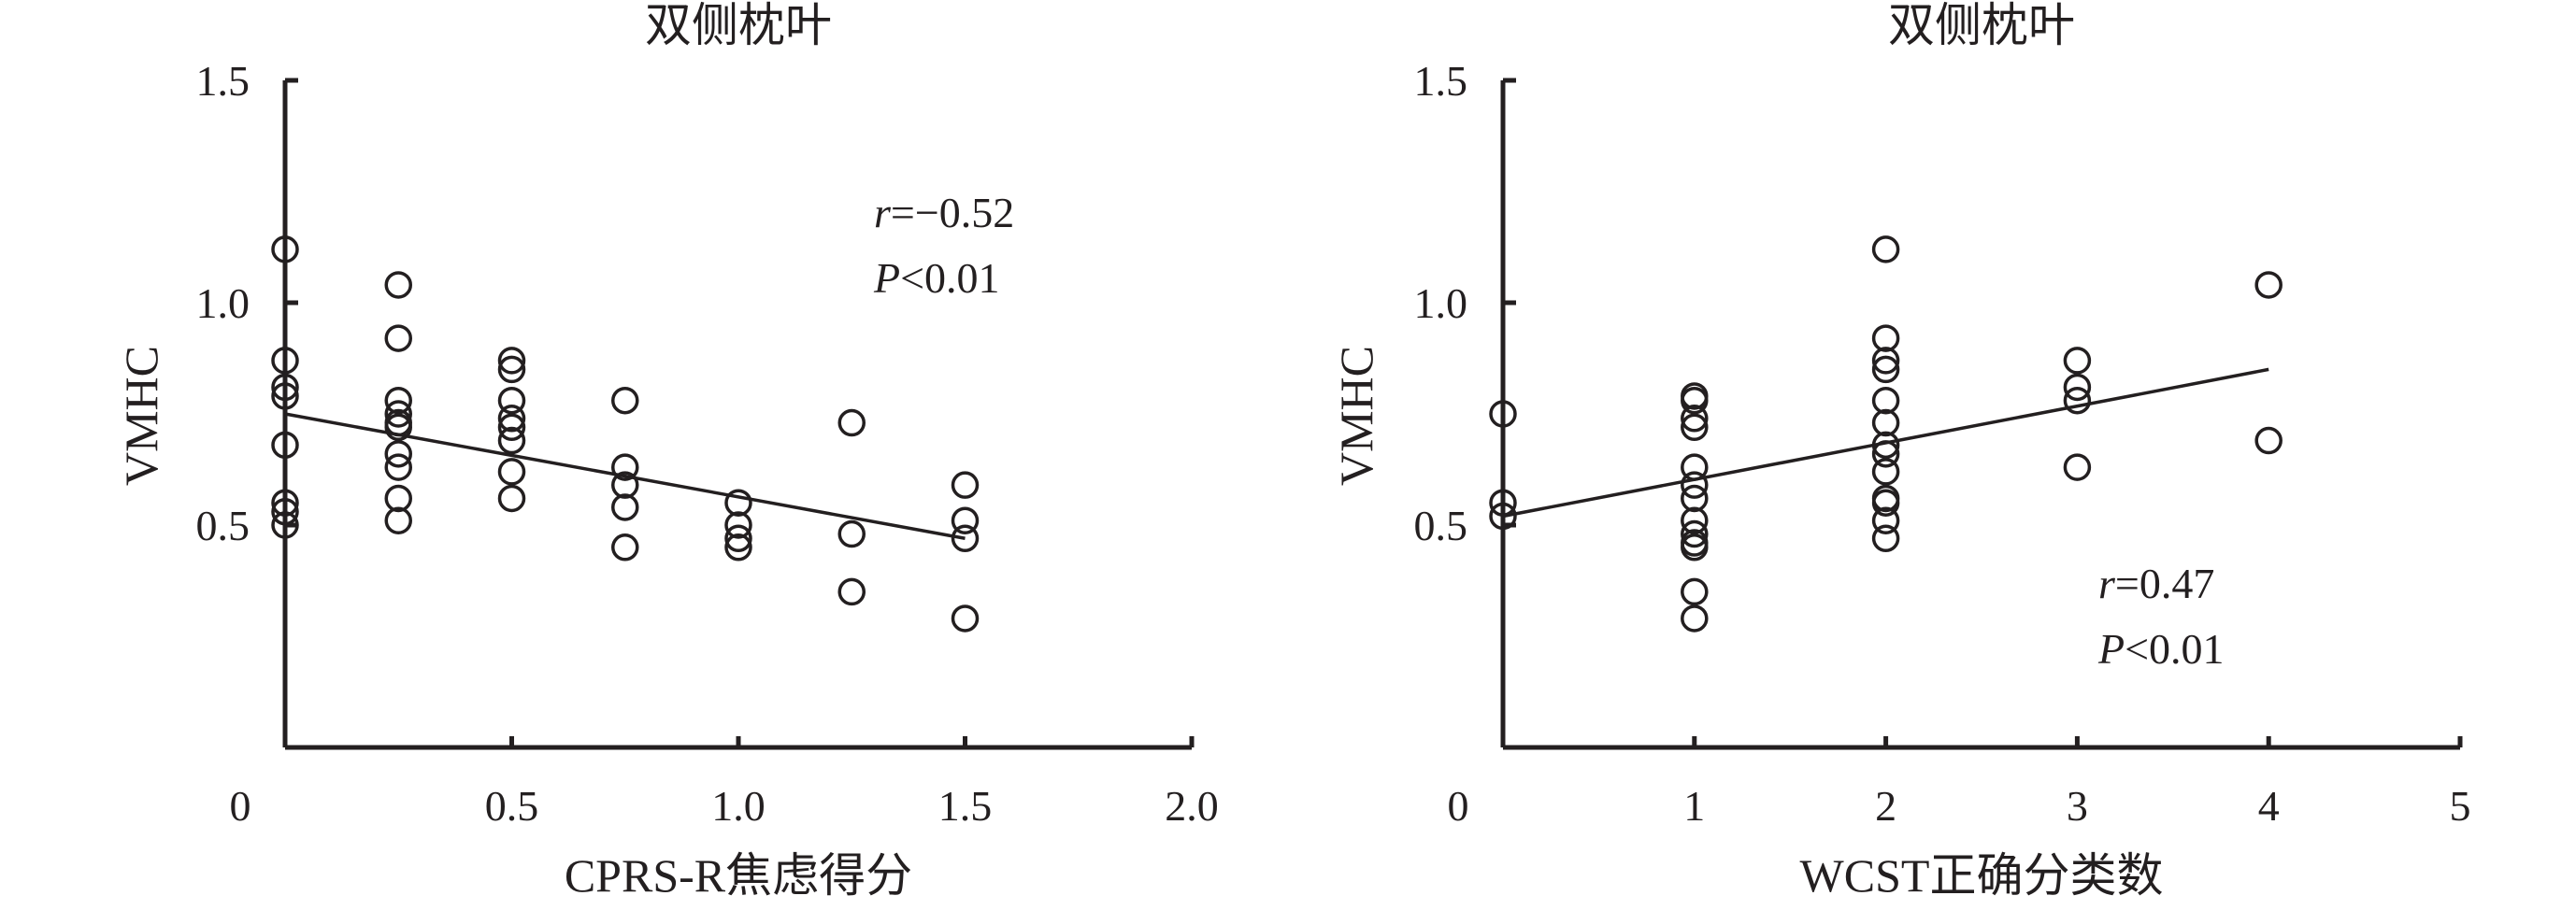  Describe the element at coordinates (965, 806) in the screenshot. I see `x-tick-label: 1.5` at that location.